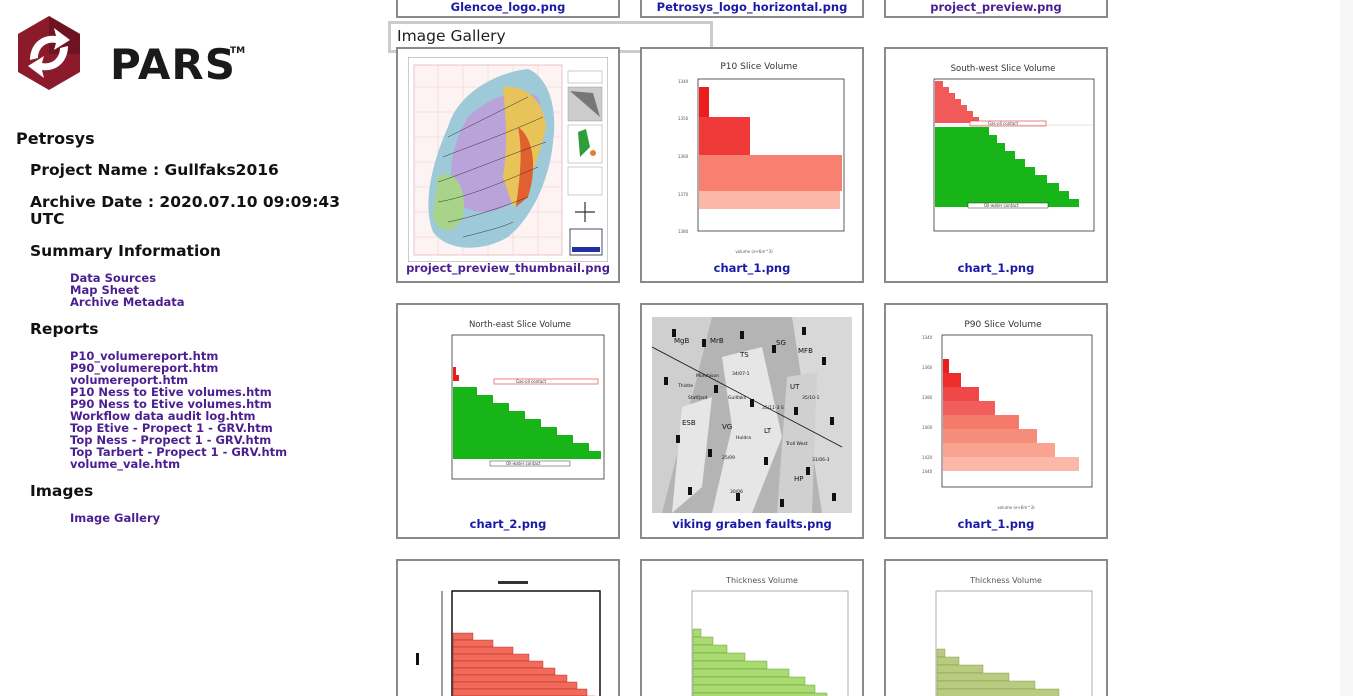 Image resolution: width=1353 pixels, height=696 pixels. I want to click on reports-heading: Reports, so click(64, 329).